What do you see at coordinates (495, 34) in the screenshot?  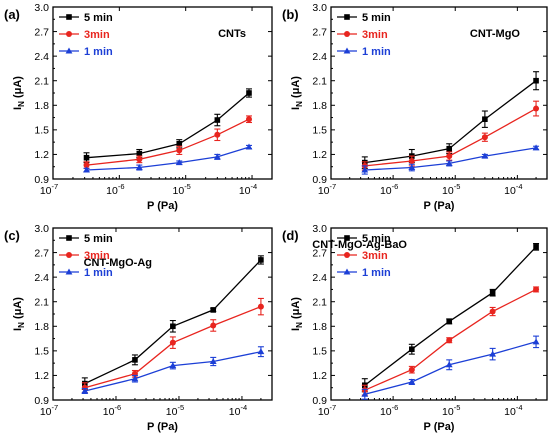 I see `panel-title: CNT-MgO` at bounding box center [495, 34].